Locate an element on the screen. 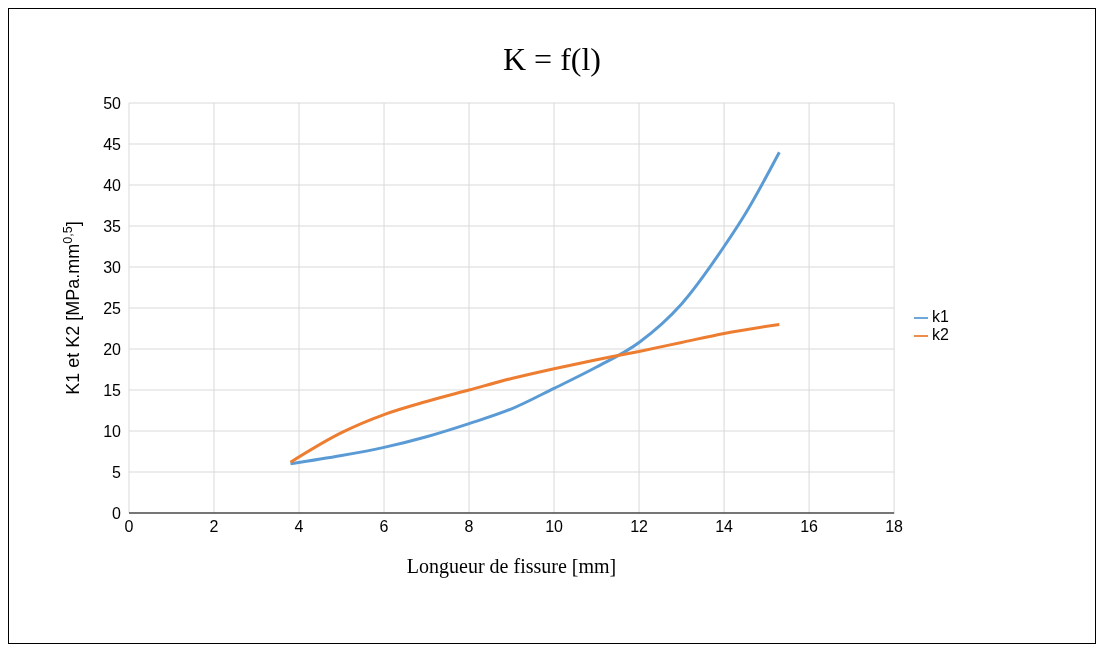  x-tick-label: 2 is located at coordinates (214, 527).